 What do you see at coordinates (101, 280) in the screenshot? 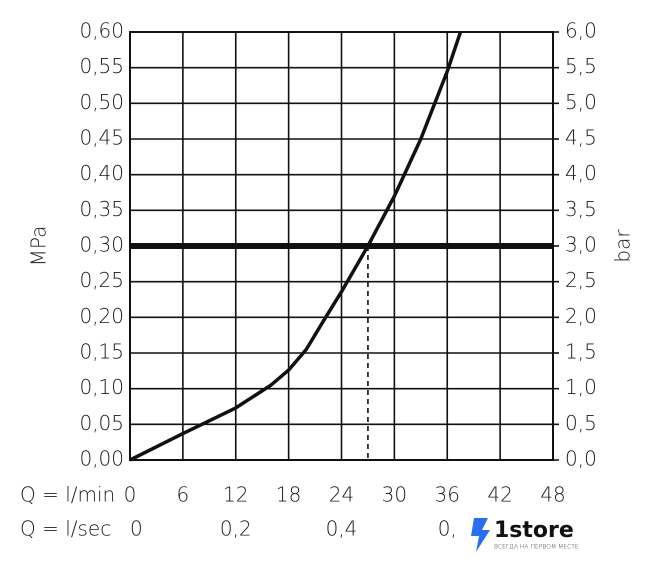
I see `y-tick-label: 0,25` at bounding box center [101, 280].